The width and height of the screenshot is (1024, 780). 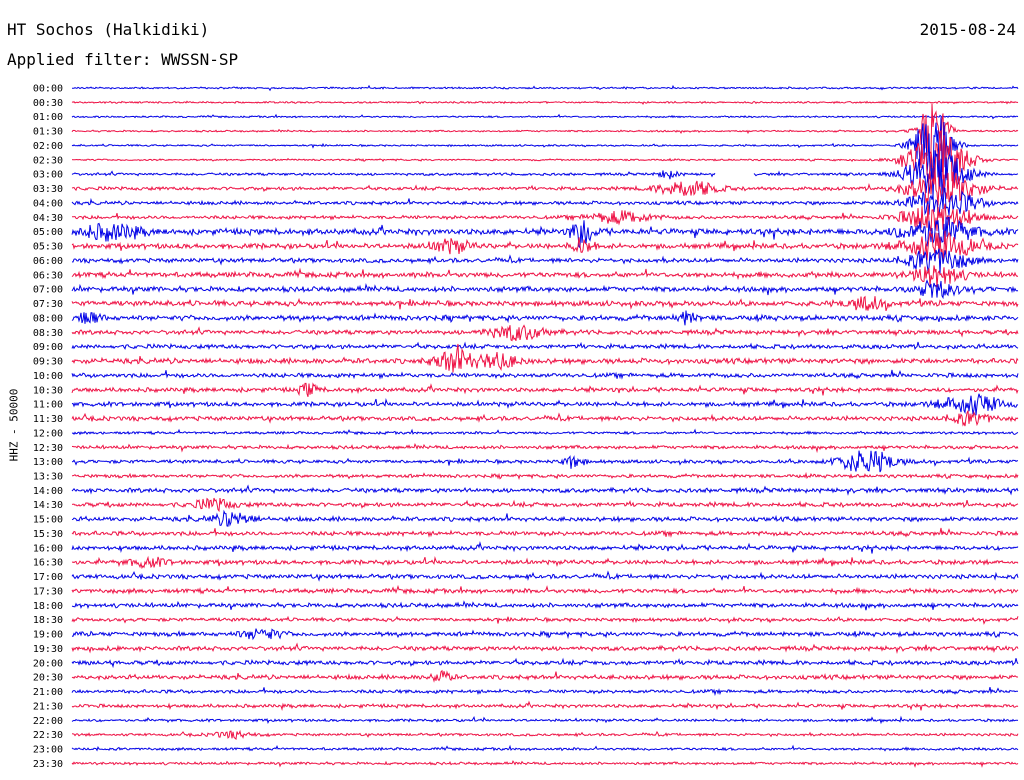 I want to click on date-label: 2015-08-24, so click(x=967, y=29).